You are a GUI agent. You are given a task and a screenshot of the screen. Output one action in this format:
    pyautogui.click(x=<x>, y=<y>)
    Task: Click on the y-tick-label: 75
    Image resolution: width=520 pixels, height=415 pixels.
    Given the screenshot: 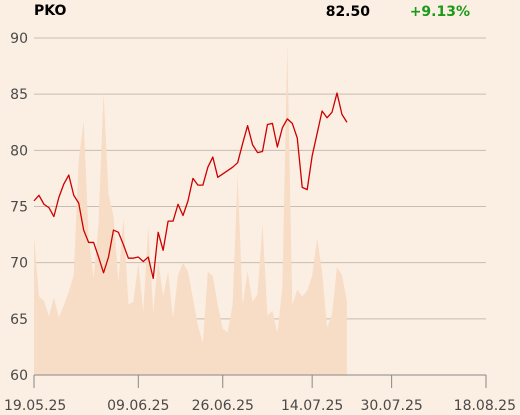 What is the action you would take?
    pyautogui.click(x=19, y=208)
    